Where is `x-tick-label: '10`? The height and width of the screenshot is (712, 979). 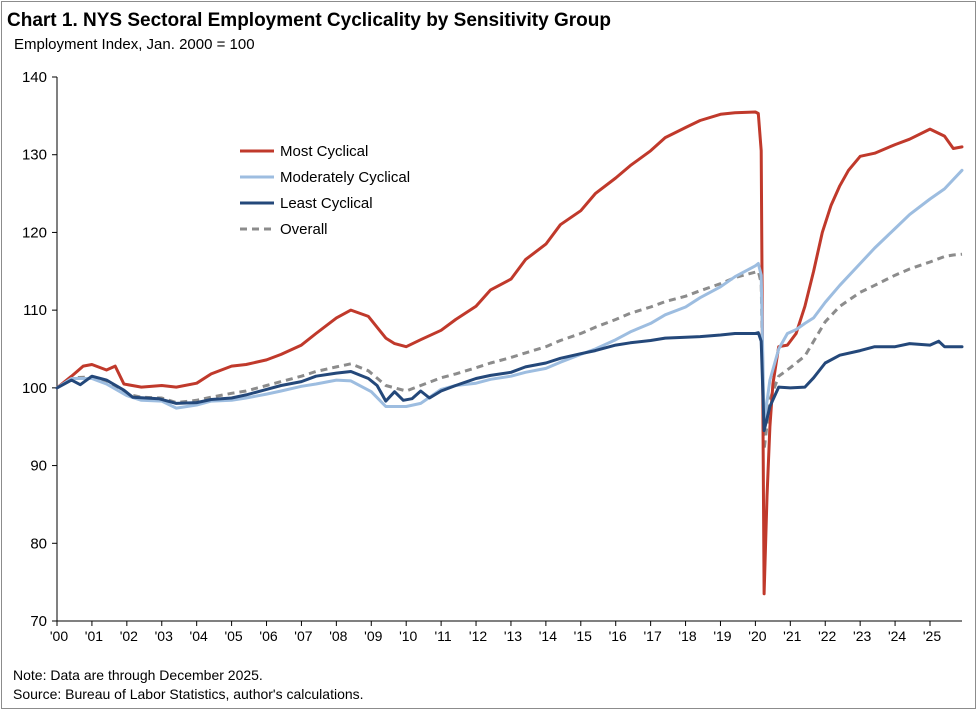 x-tick-label: '10 is located at coordinates (408, 636).